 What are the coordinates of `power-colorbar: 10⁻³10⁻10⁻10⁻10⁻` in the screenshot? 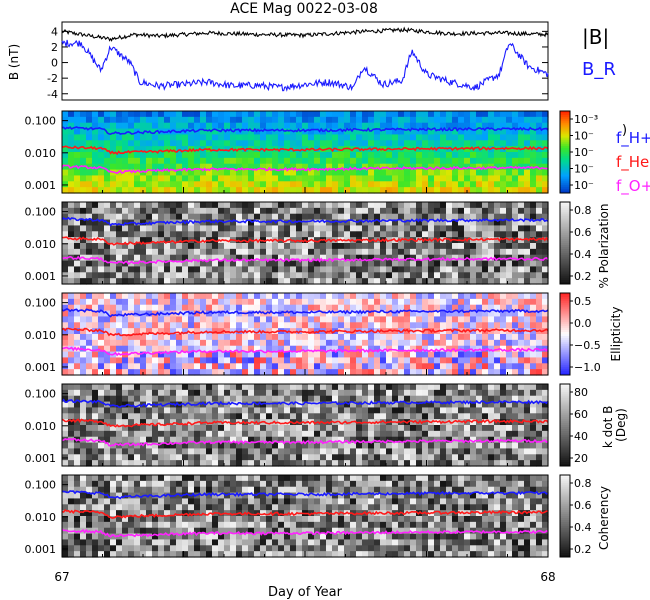 It's located at (578, 152).